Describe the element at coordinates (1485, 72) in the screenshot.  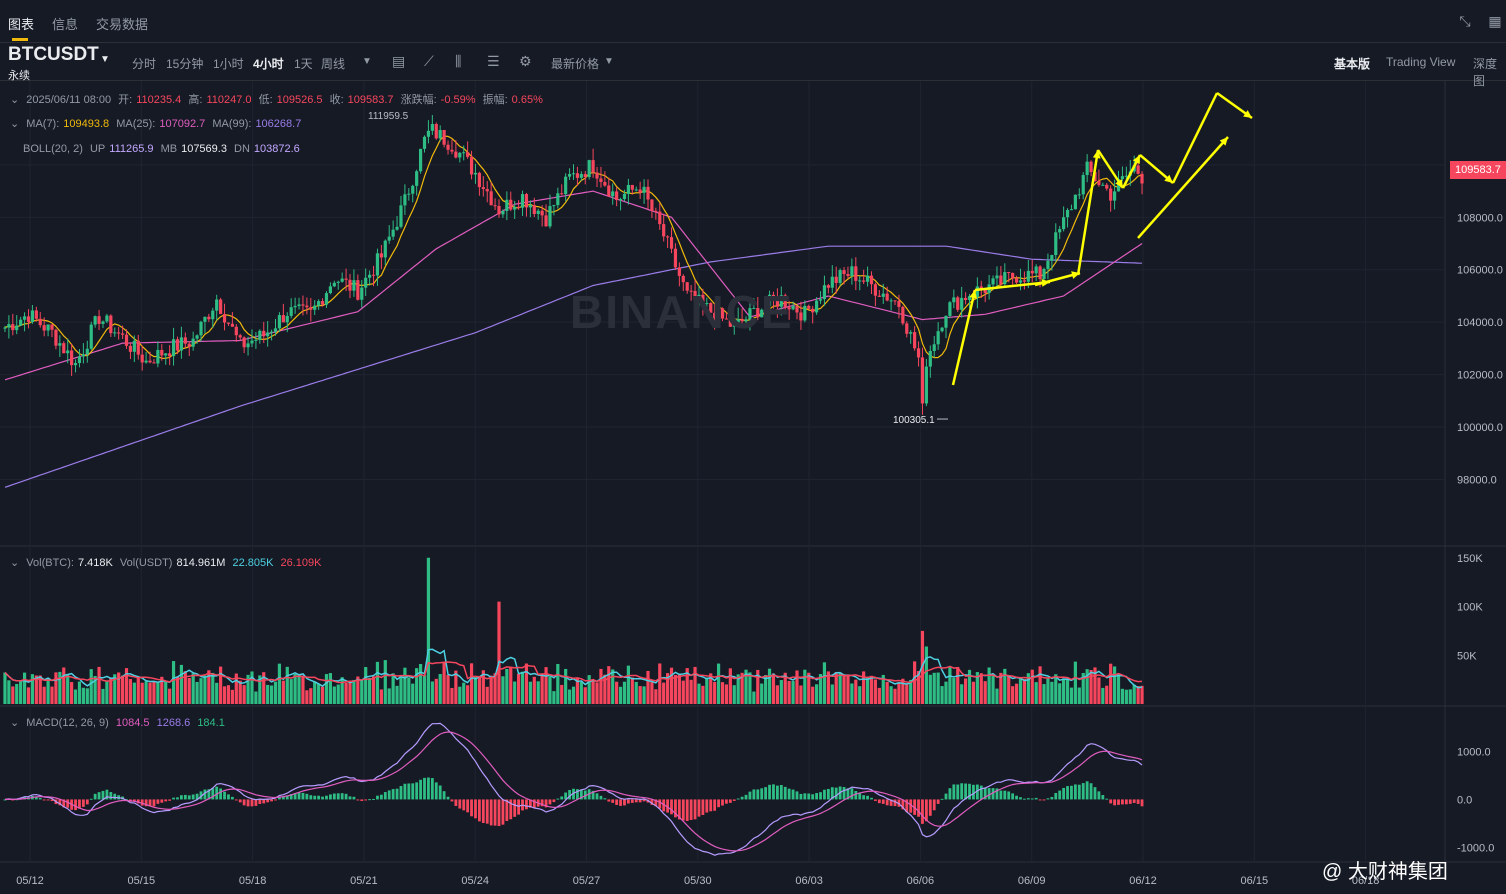
I see `view-depth: 深度图` at that location.